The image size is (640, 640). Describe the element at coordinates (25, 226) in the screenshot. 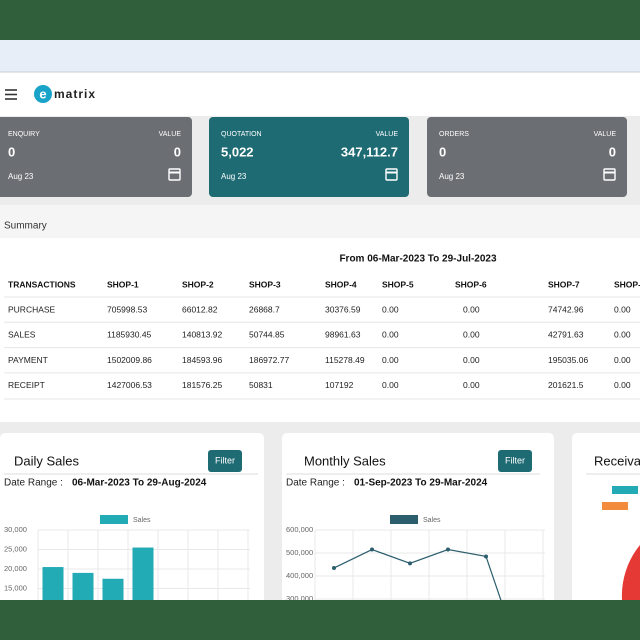

I see `summary-title: Summary` at that location.